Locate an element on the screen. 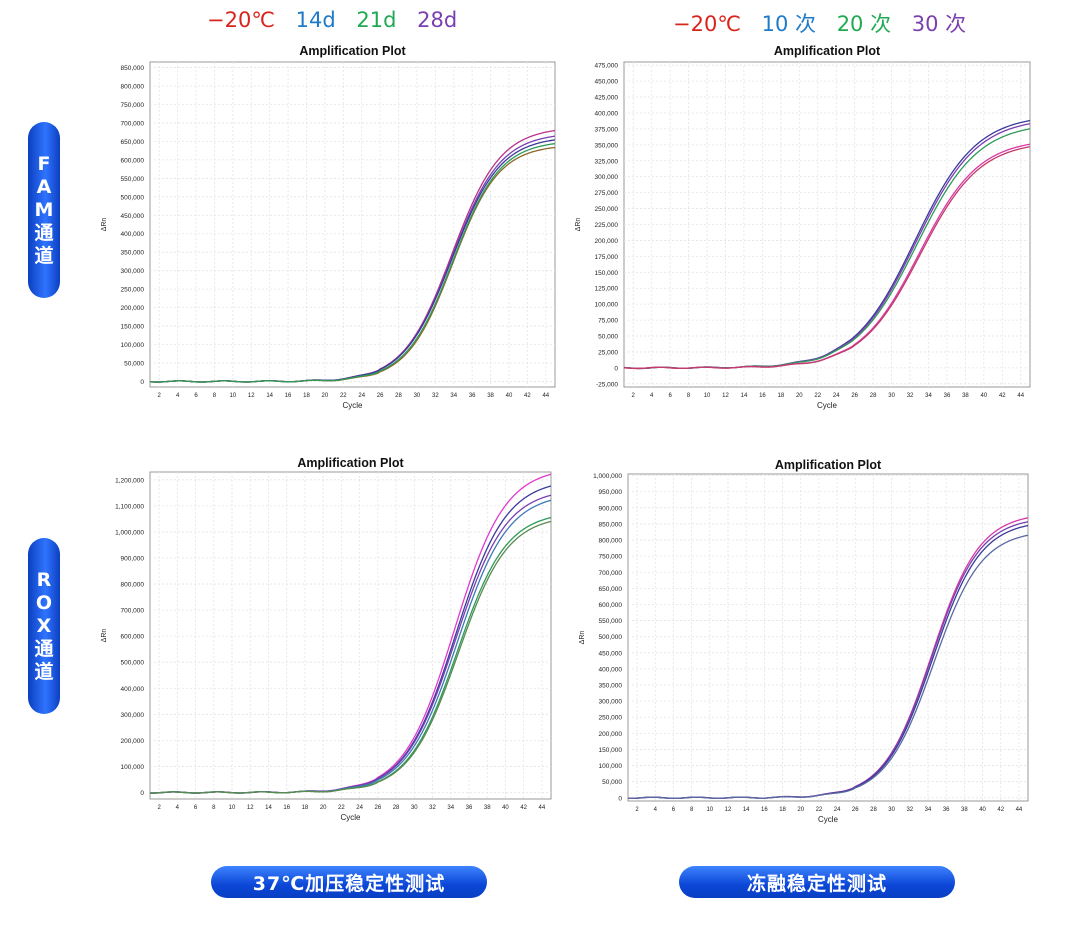 This screenshot has height=946, width=1080. legend-item: 14d is located at coordinates (315, 20).